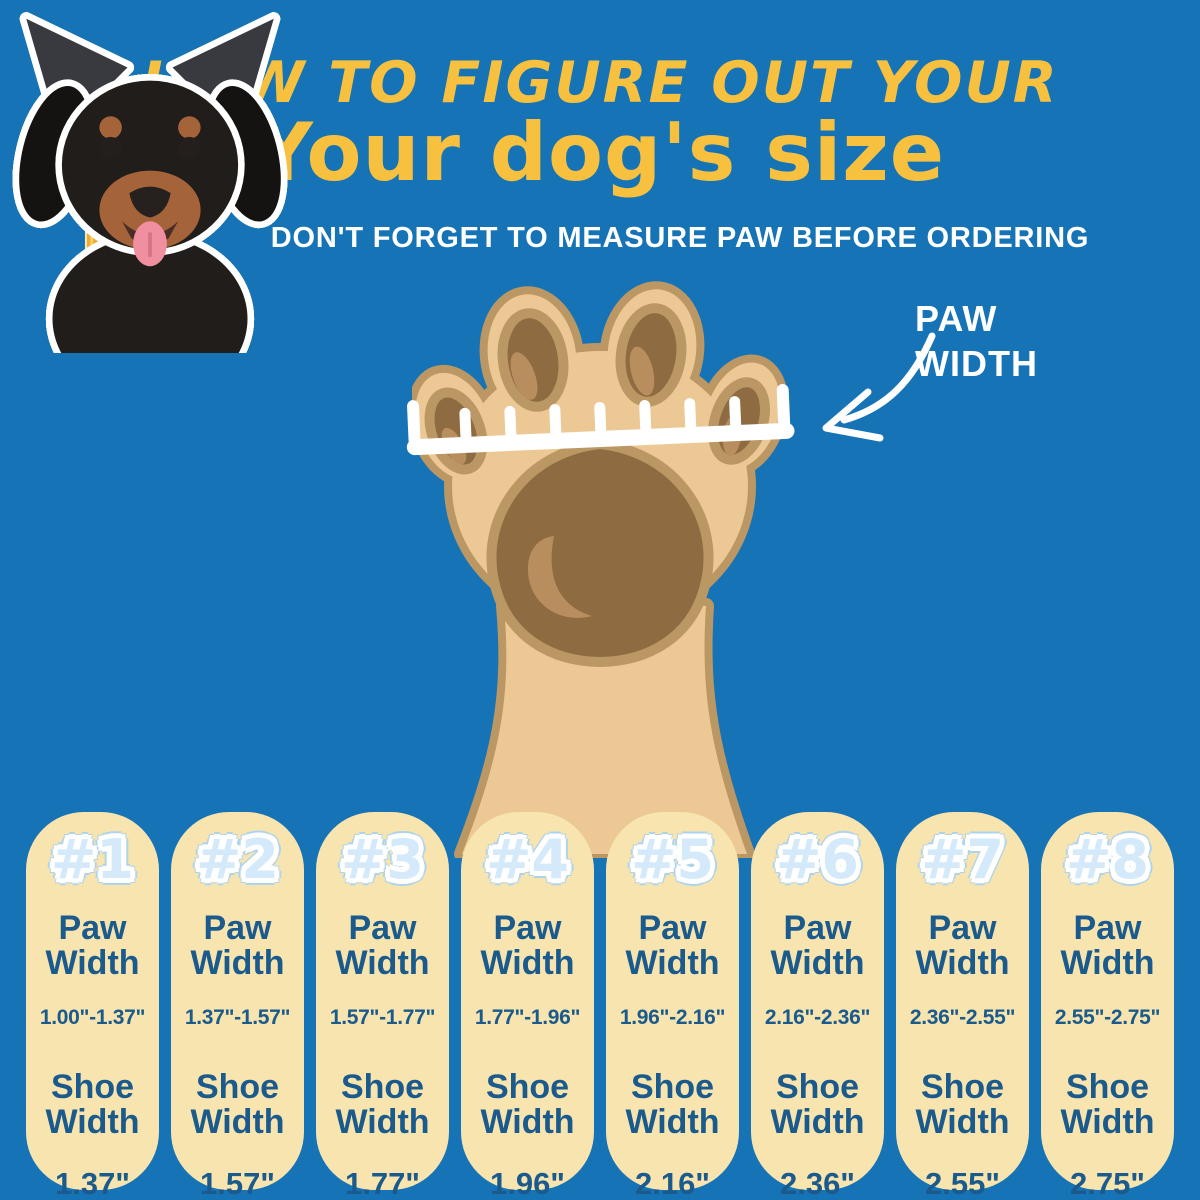 This screenshot has height=1200, width=1200. What do you see at coordinates (150, 204) in the screenshot?
I see `dog-photo-rottweiler` at bounding box center [150, 204].